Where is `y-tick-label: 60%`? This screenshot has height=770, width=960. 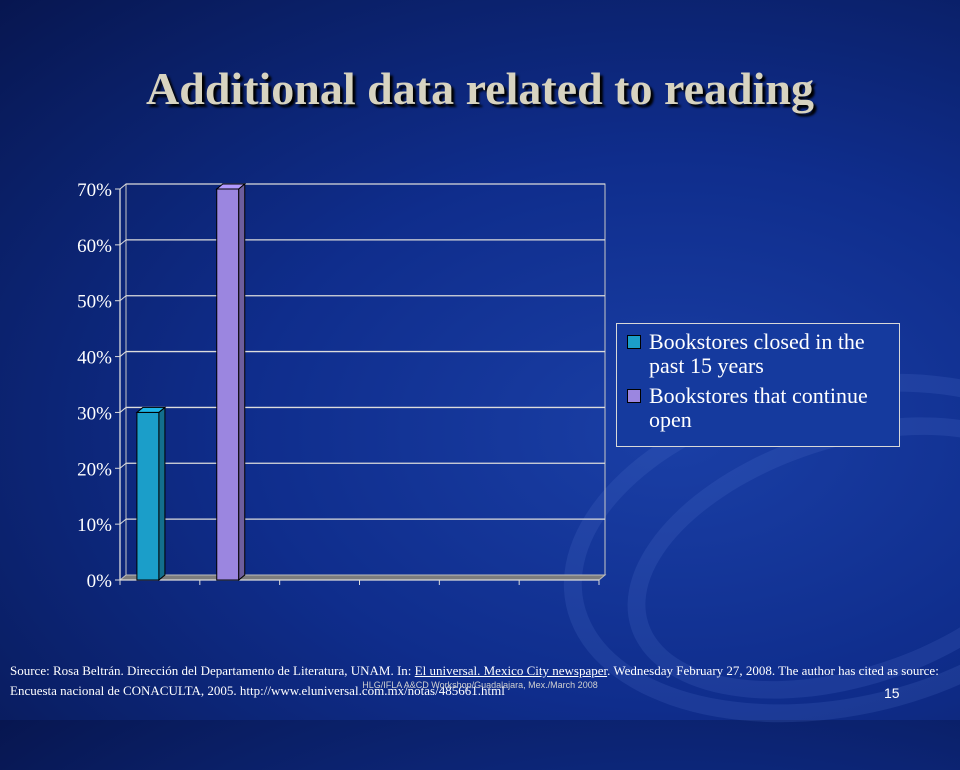 y-tick-label: 60% is located at coordinates (94, 246).